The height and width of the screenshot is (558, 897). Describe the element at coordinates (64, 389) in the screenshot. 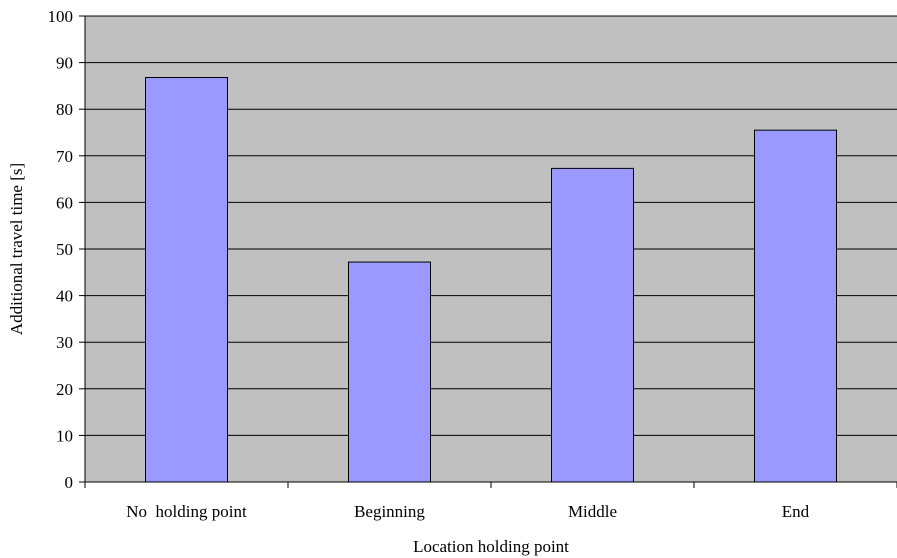

I see `y-tick-label: 20` at that location.